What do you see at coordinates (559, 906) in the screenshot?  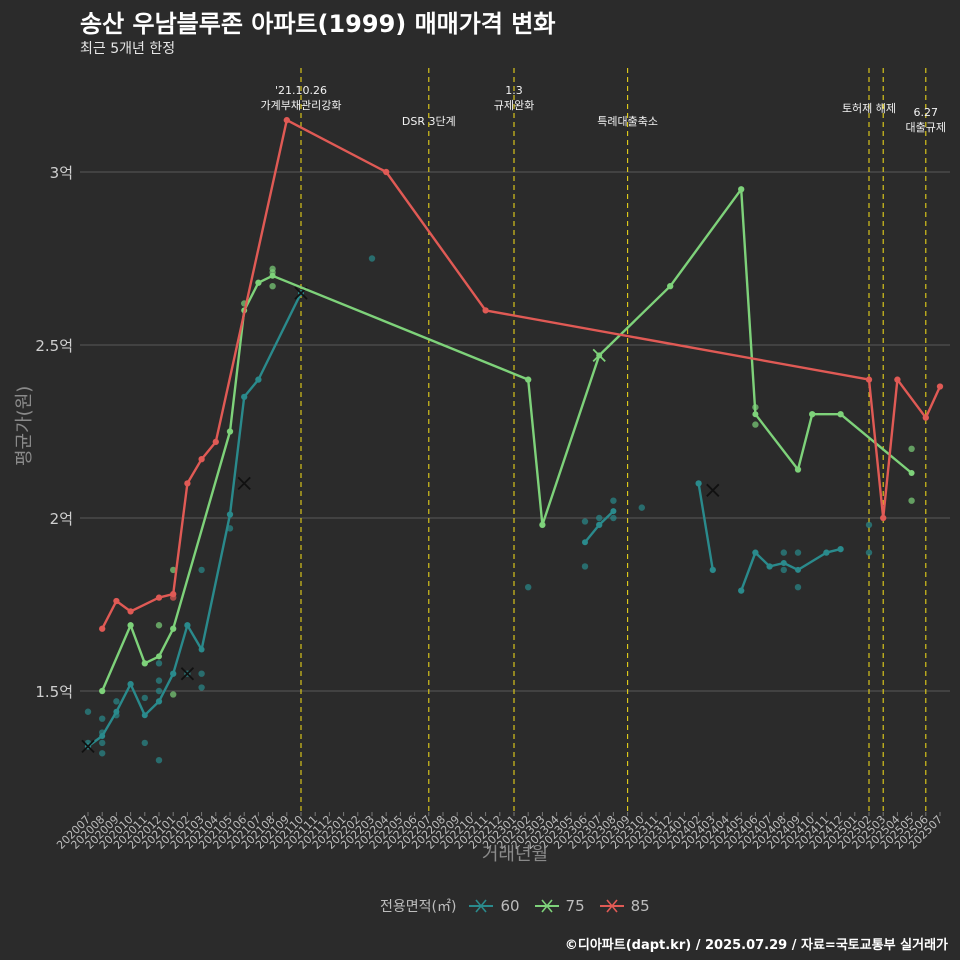 I see `legend-item-75: 75` at bounding box center [559, 906].